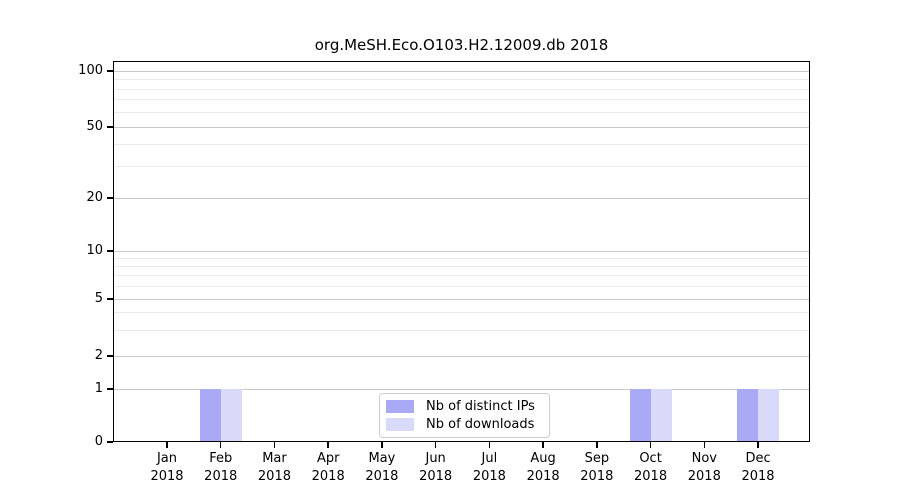 The height and width of the screenshot is (500, 900). Describe the element at coordinates (650, 458) in the screenshot. I see `x-tick-label-line: Oct` at that location.